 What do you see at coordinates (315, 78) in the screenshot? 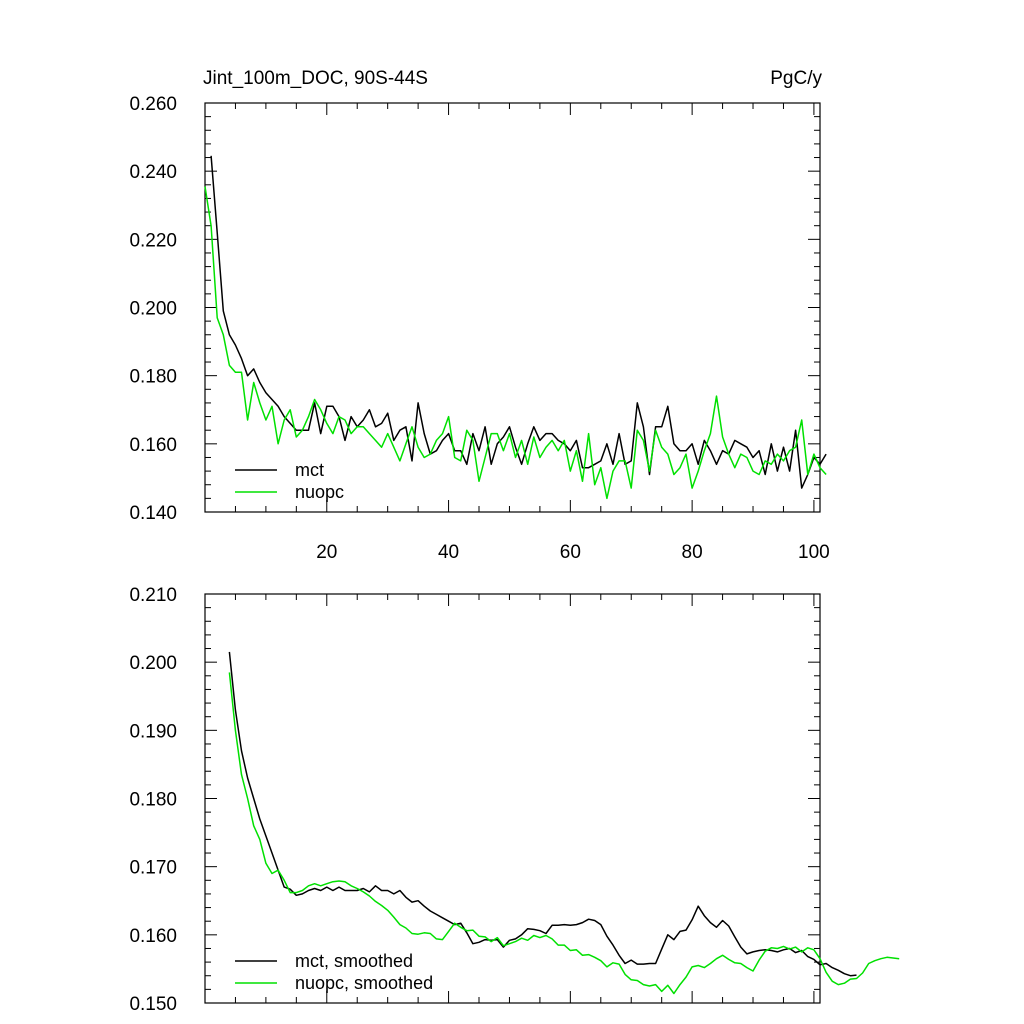
I see `chart-title: Jint_100m_DOC, 90S-44S` at bounding box center [315, 78].